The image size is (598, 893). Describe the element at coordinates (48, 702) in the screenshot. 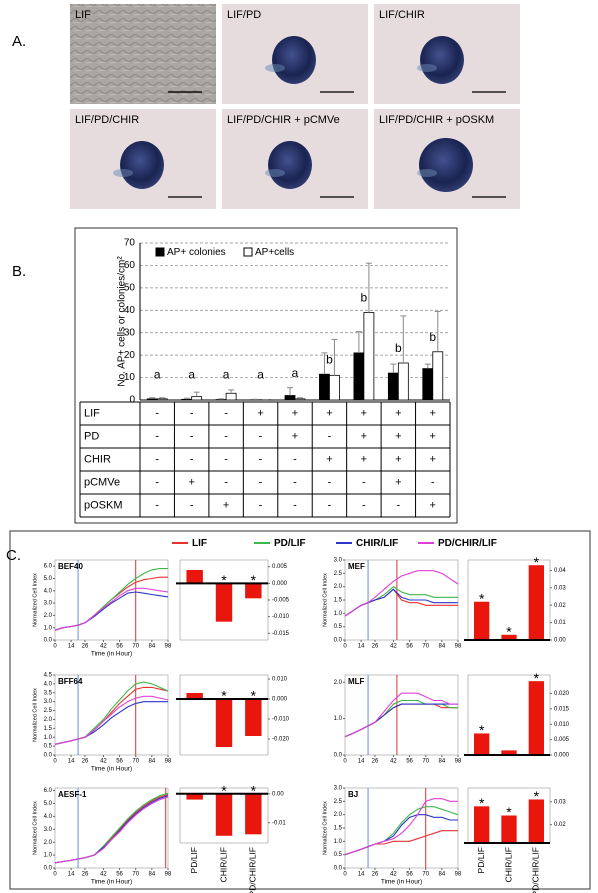

I see `y-tick-label: 3.0` at that location.